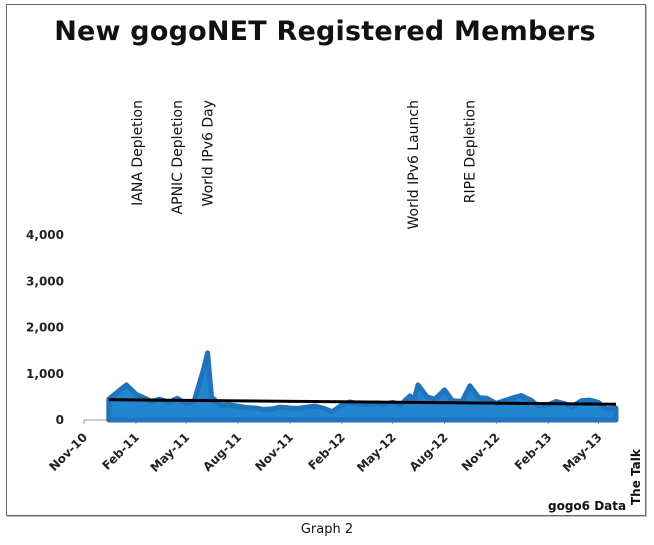  What do you see at coordinates (45, 235) in the screenshot?
I see `y-tick-label: 4,000` at bounding box center [45, 235].